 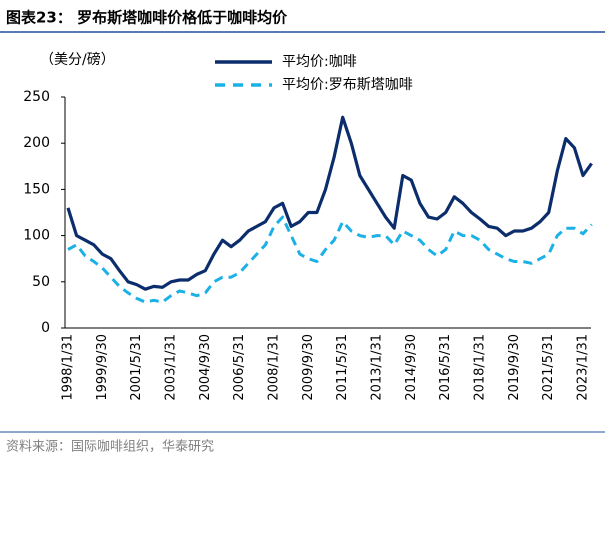 What do you see at coordinates (274, 367) in the screenshot?
I see `x-tick-label: 2008/1/31` at bounding box center [274, 367].